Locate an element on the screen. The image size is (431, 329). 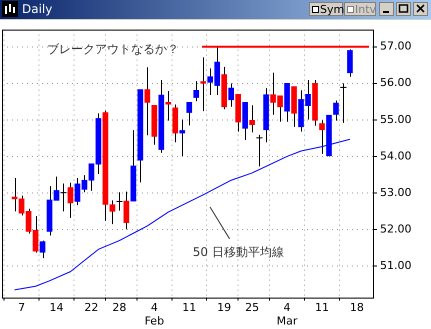
y-tick-label: 57.00 is located at coordinates (396, 46).